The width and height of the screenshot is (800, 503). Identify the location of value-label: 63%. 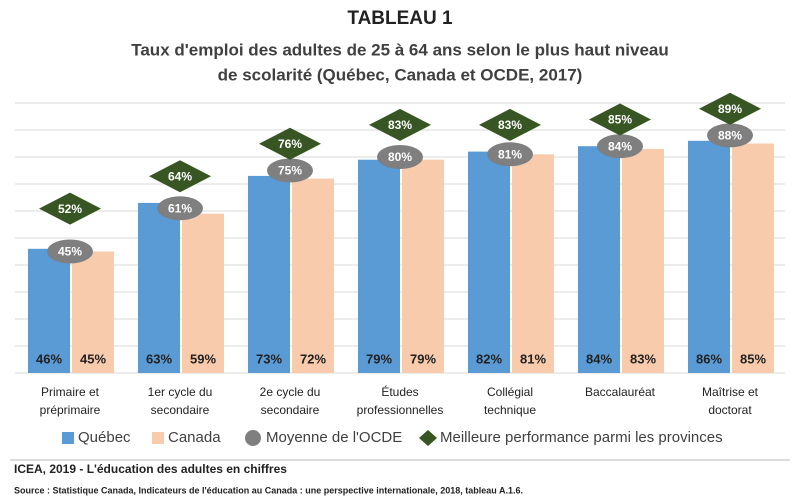
(159, 358).